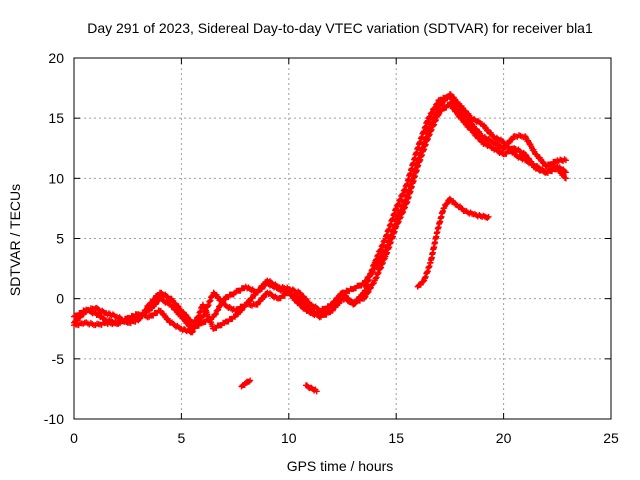  I want to click on y-tick-label: 15, so click(56, 118).